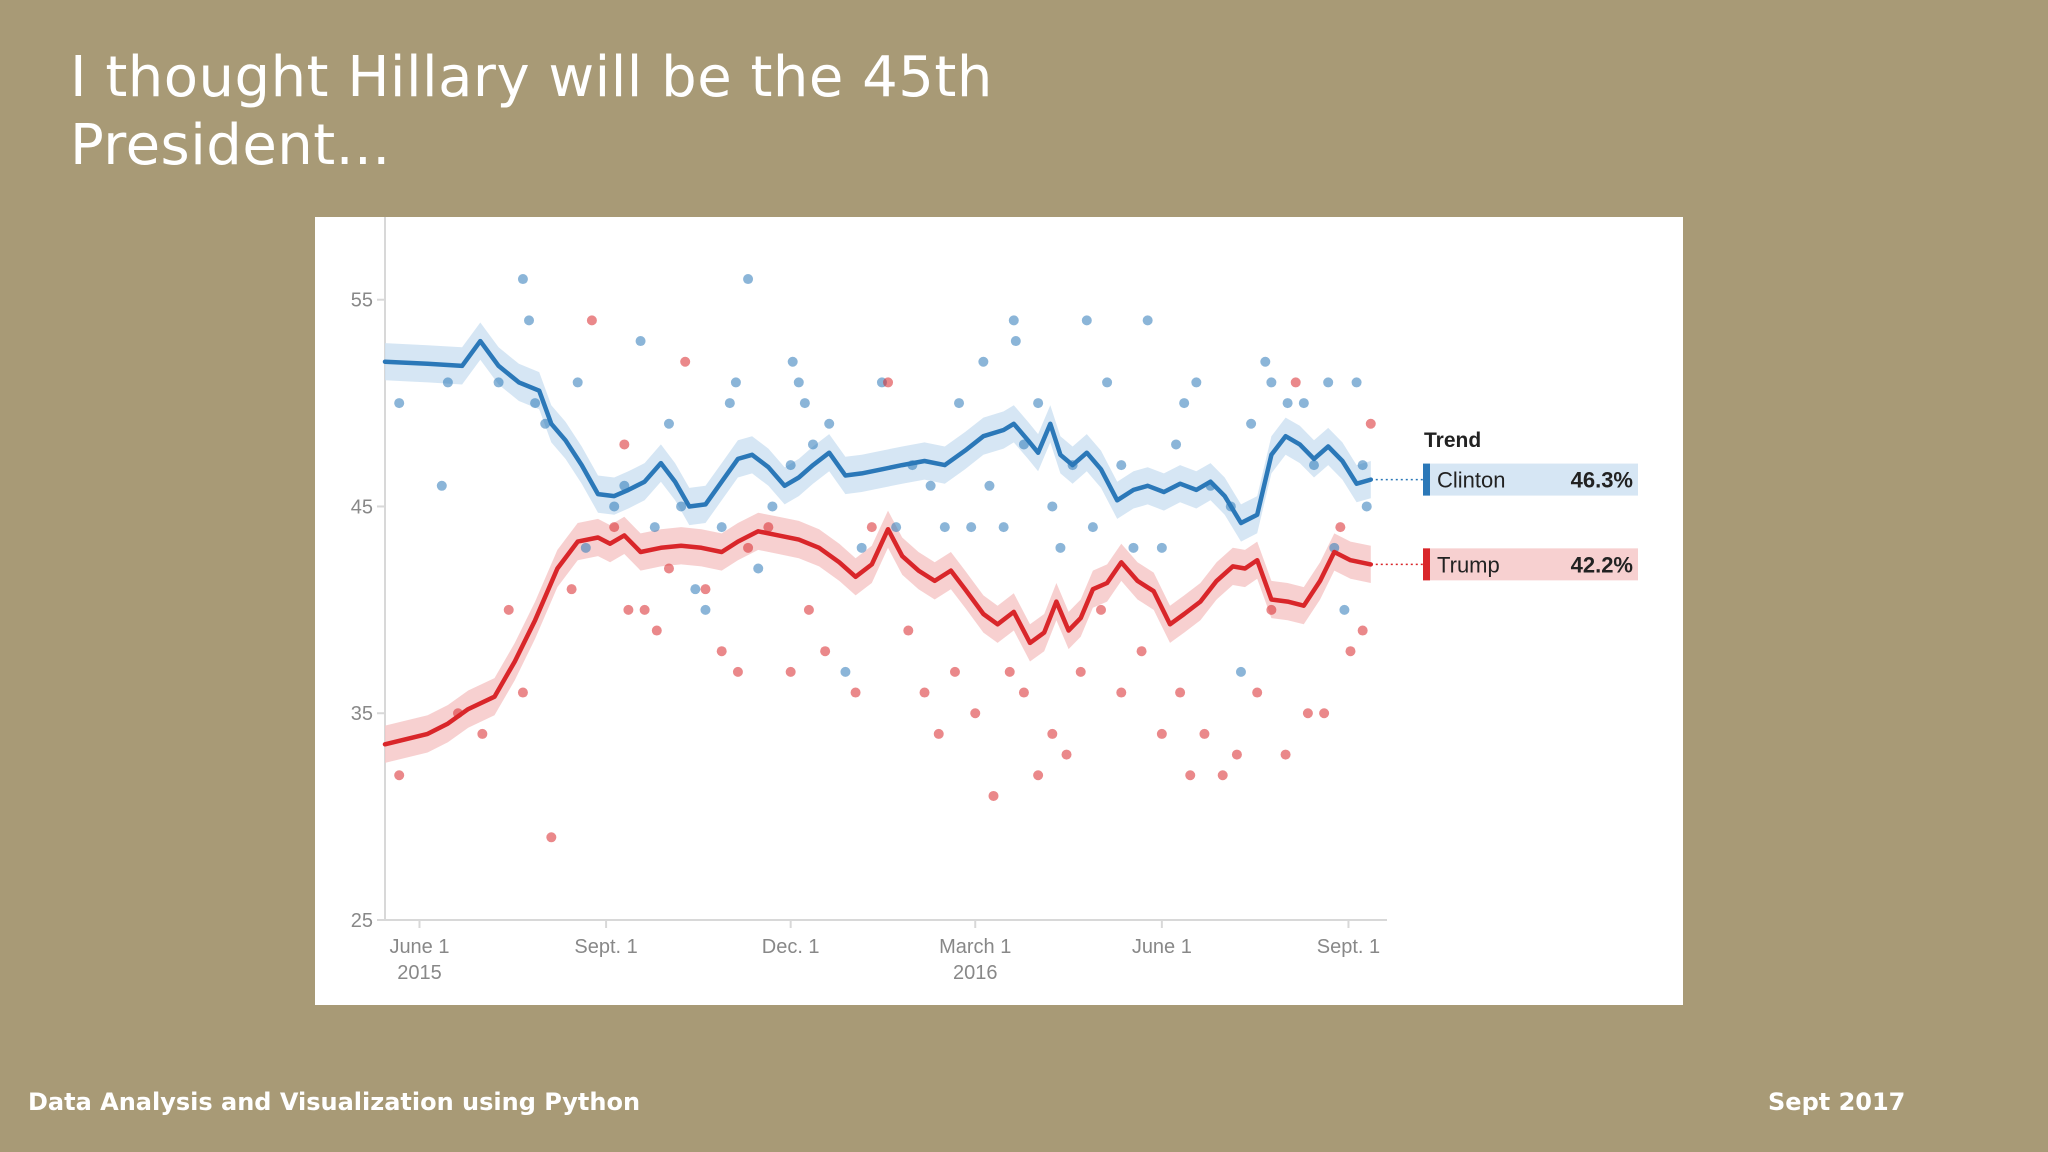 The height and width of the screenshot is (1152, 2048). What do you see at coordinates (1162, 947) in the screenshot?
I see `x-tick-label: June 1` at bounding box center [1162, 947].